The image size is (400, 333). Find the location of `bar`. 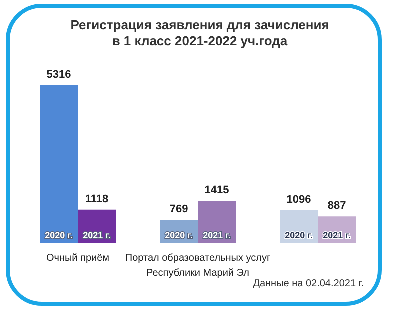

bar is located at coordinates (59, 164).